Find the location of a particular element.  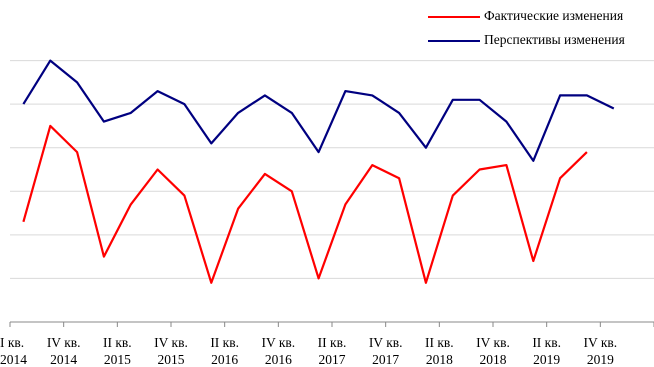

x-tick-label: II кв. 2019 is located at coordinates (546, 351).